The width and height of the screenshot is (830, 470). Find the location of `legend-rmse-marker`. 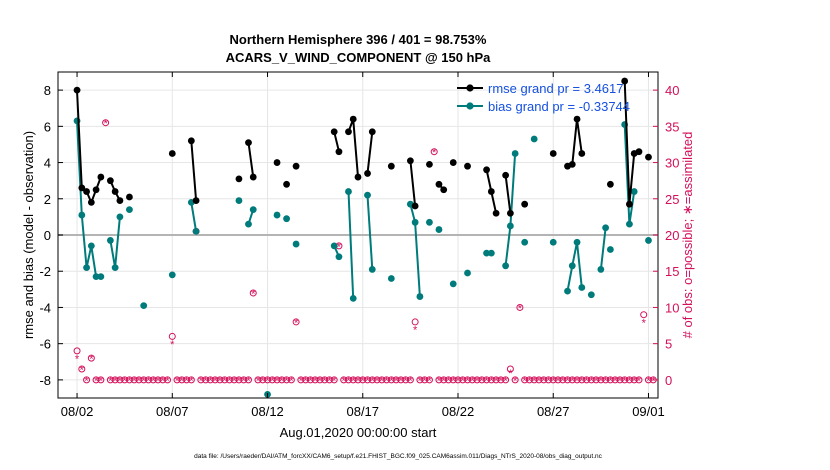

legend-rmse-marker is located at coordinates (470, 88).